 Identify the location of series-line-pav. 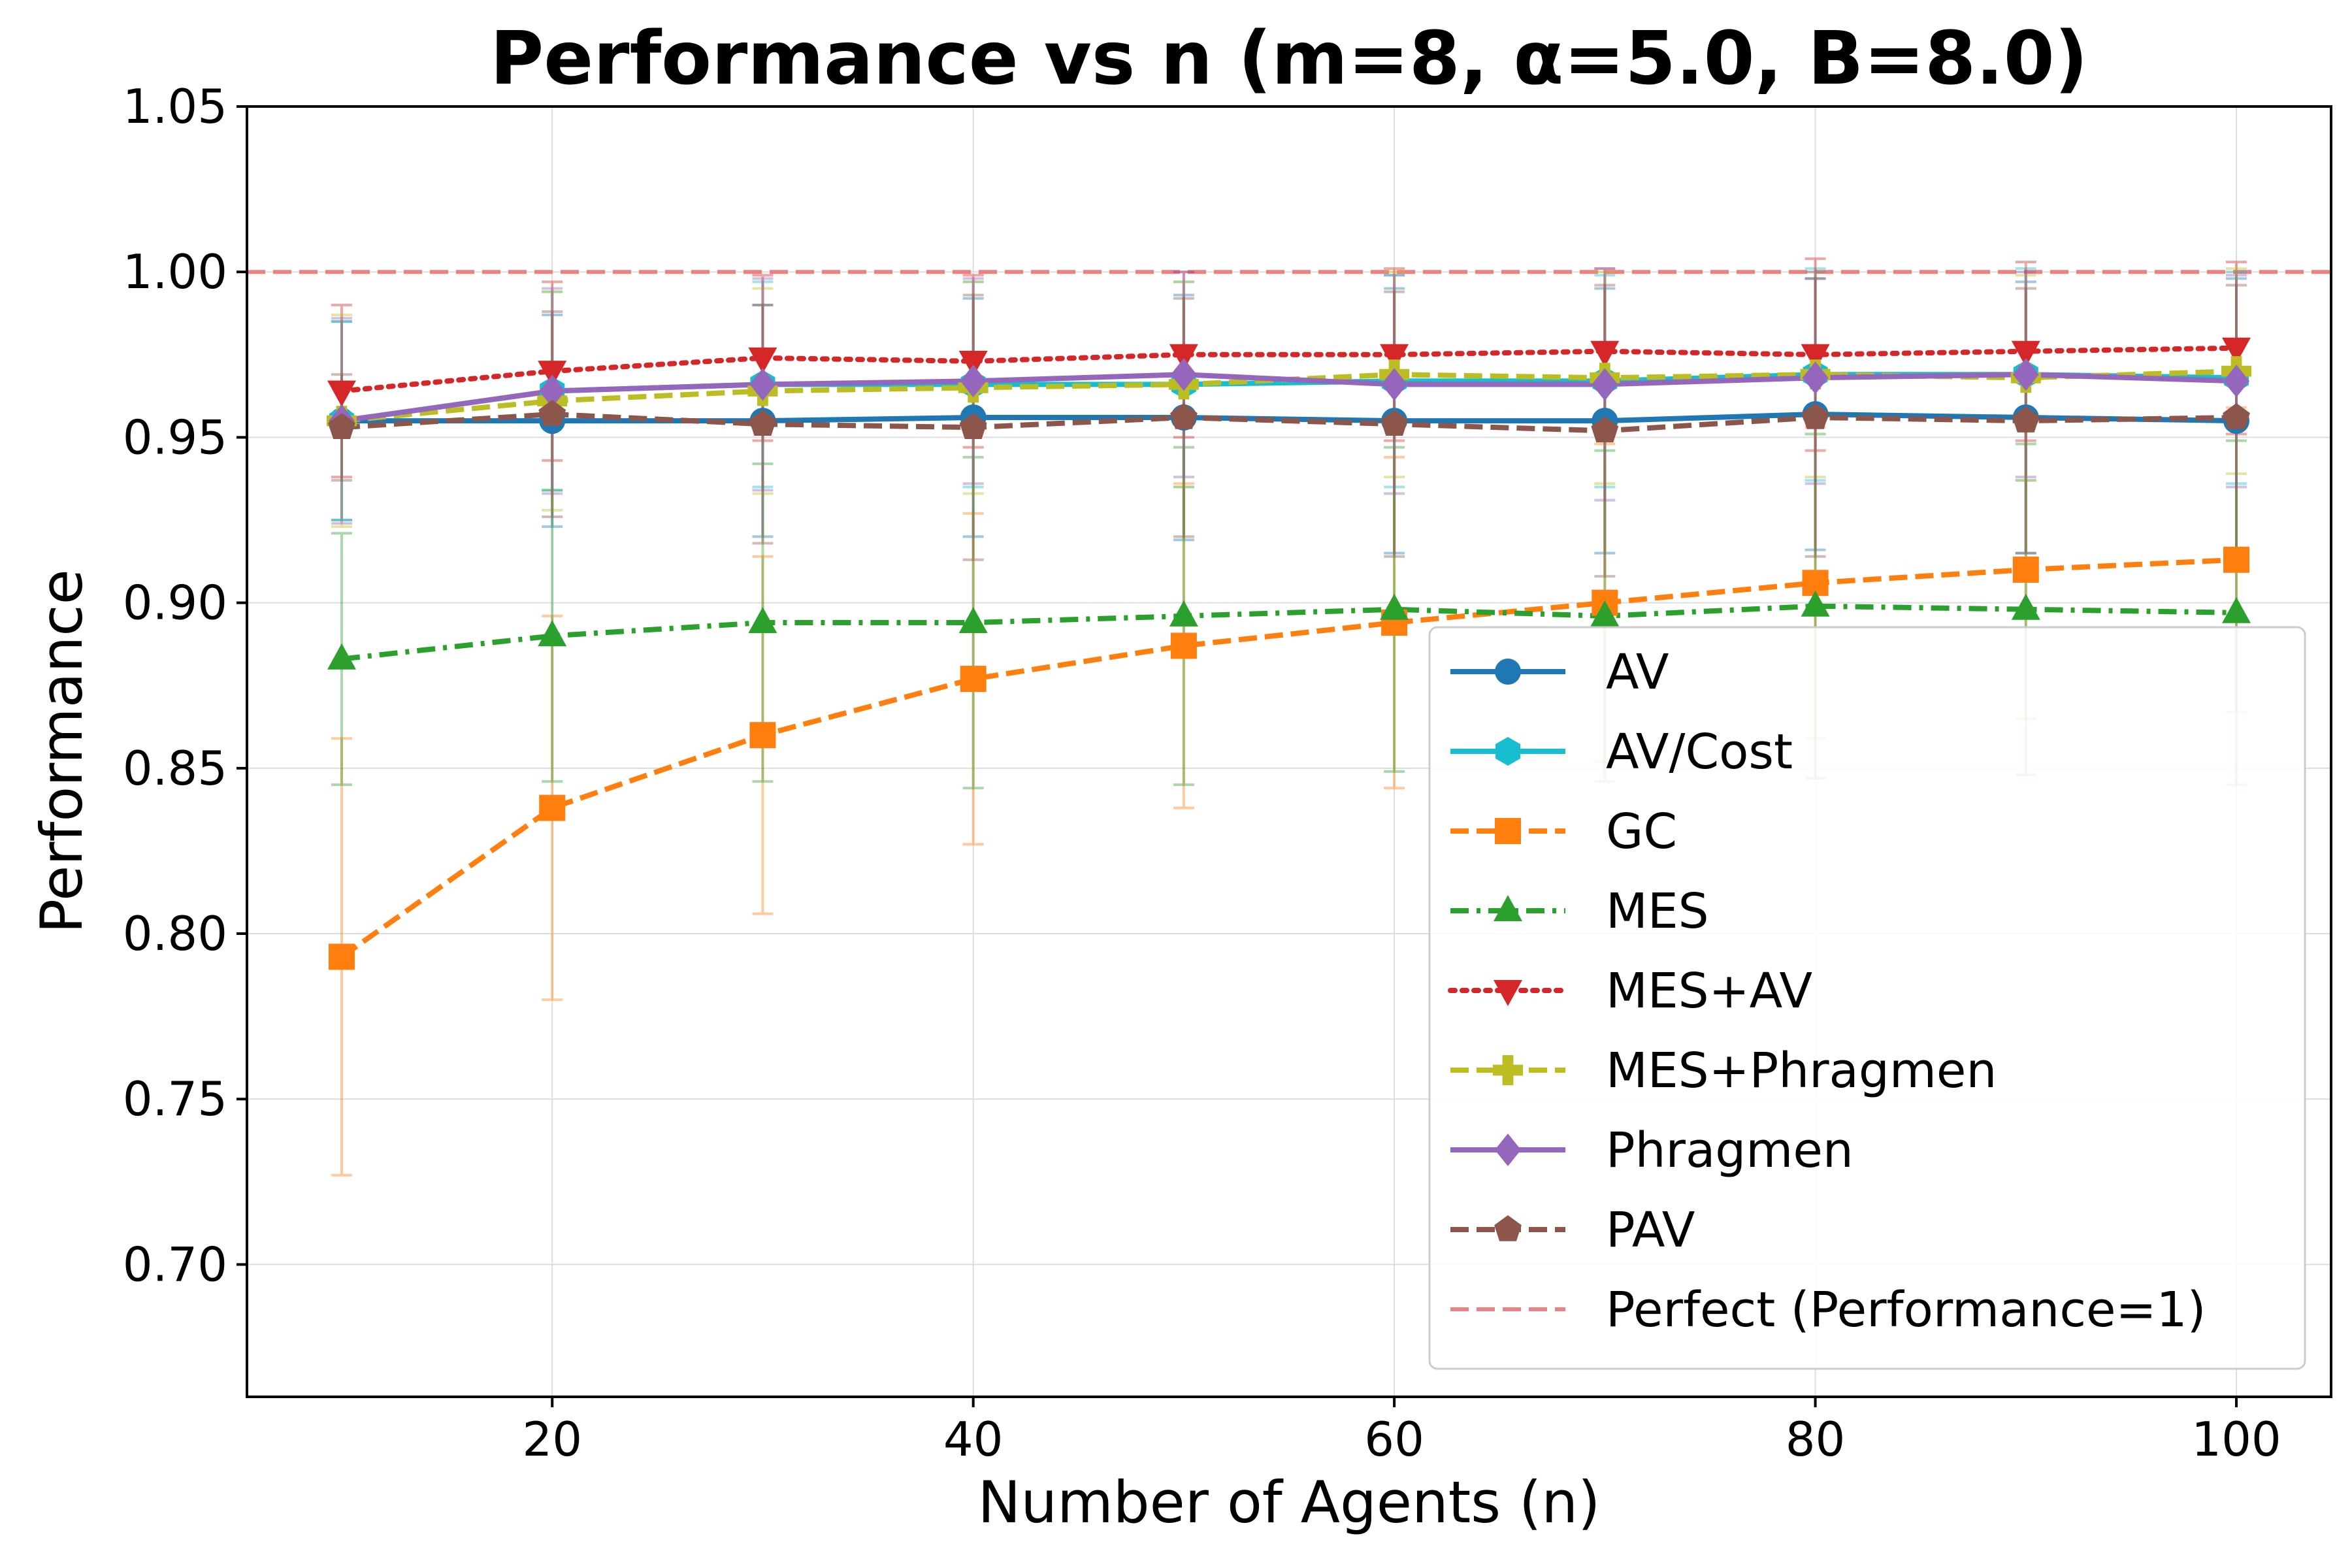
(1289, 423).